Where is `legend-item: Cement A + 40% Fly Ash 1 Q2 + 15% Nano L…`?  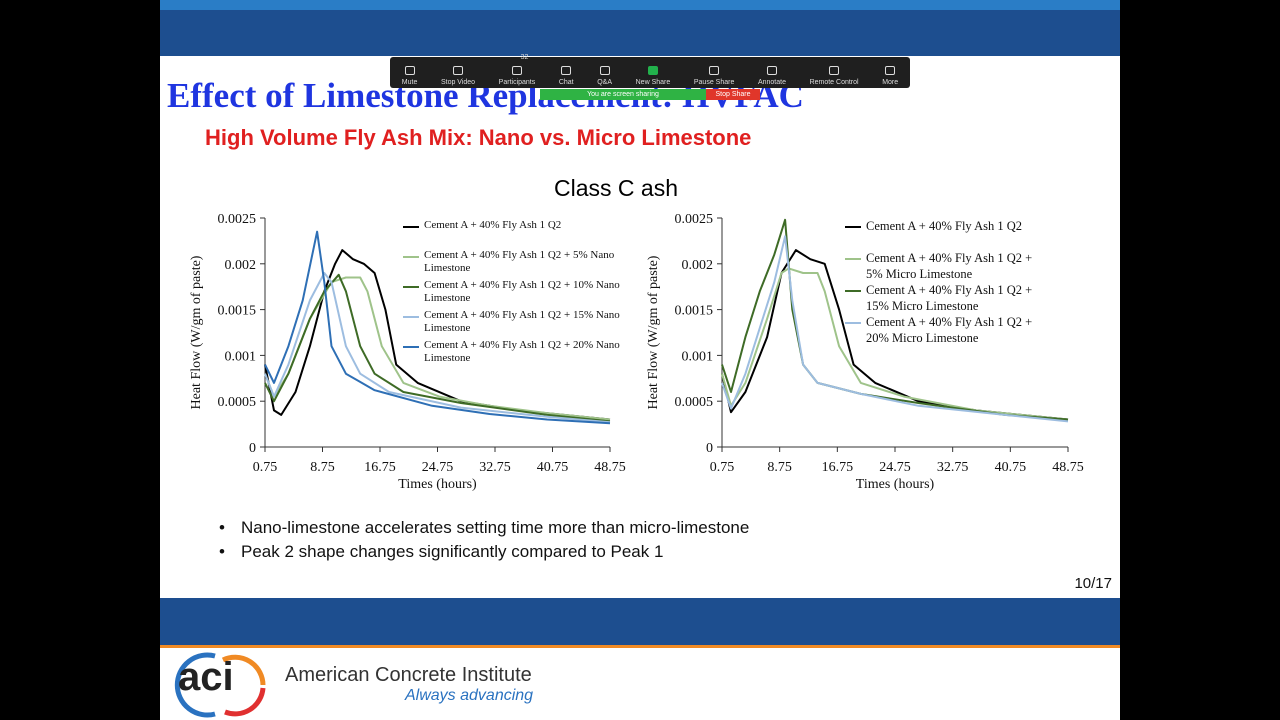 legend-item: Cement A + 40% Fly Ash 1 Q2 + 15% Nano L… is located at coordinates (519, 324).